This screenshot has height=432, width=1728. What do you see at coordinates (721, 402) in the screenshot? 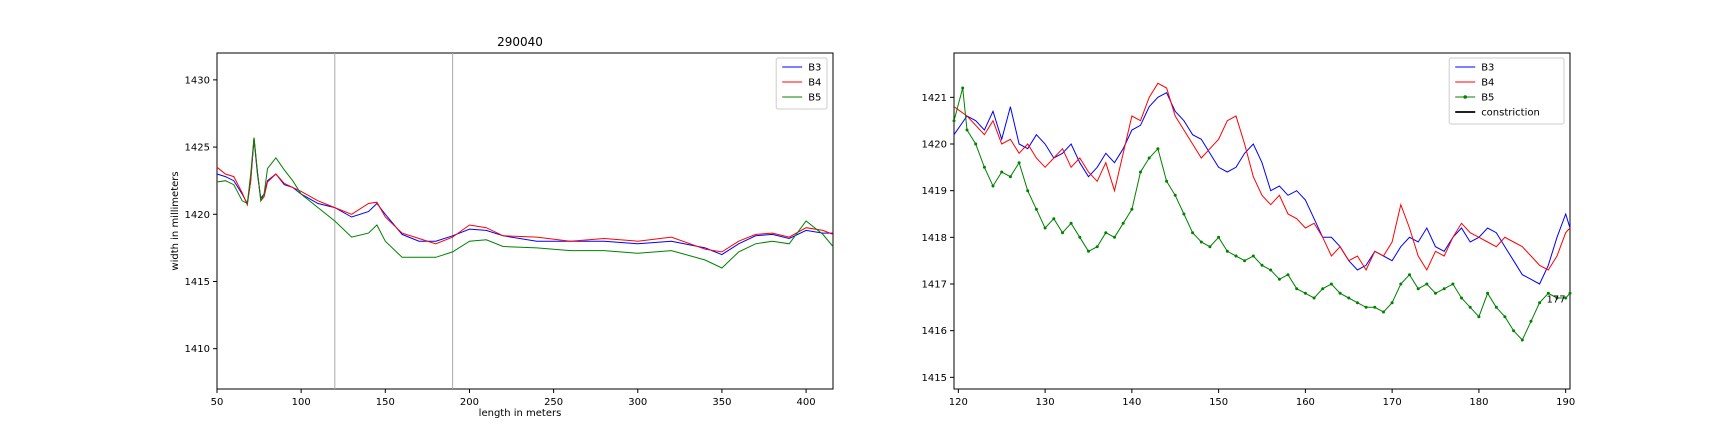
I see `x-tick-label: 350` at bounding box center [721, 402].